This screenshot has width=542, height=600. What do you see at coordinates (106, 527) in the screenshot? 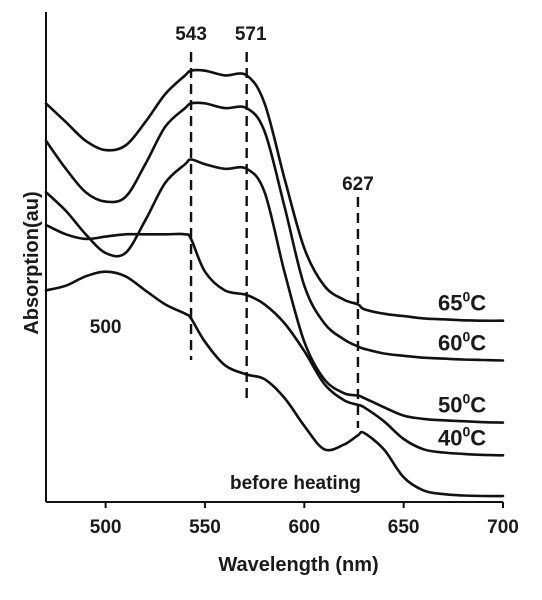
I see `x-tick-label: 500` at bounding box center [106, 527].